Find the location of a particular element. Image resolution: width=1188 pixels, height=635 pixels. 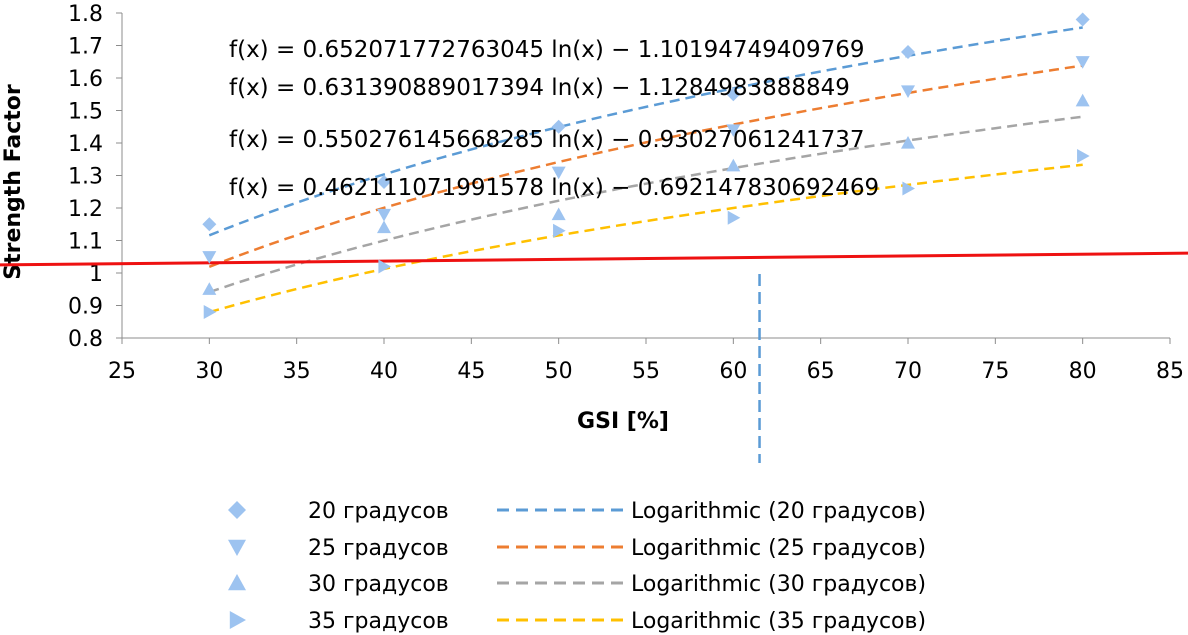

x-tick-labels: 25 30 35 40 45 50 55 60 65 70 75 80 85 is located at coordinates (646, 361).